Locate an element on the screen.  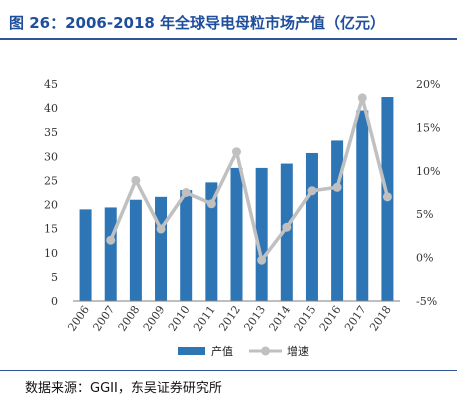
x-tick-label: 2015 is located at coordinates (305, 318).